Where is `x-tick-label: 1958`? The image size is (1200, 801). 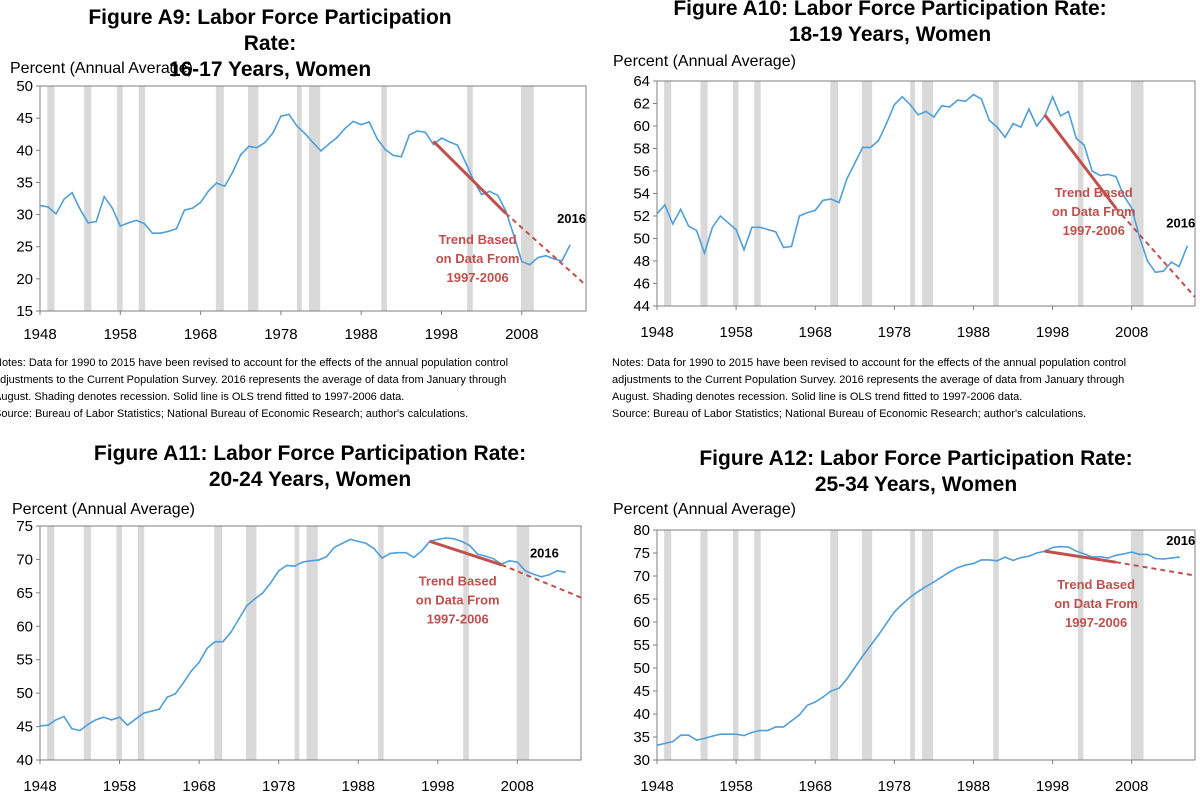
x-tick-label: 1958 is located at coordinates (119, 786).